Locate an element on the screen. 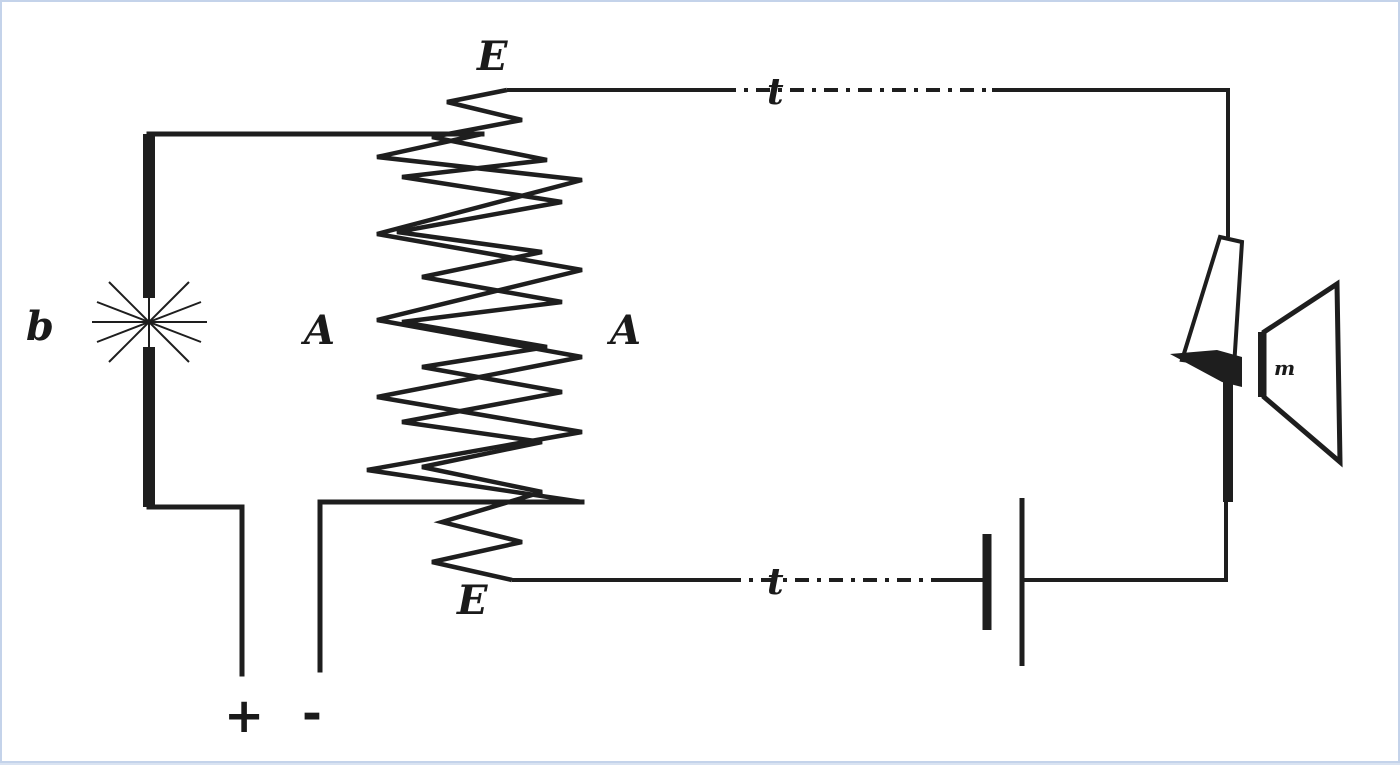 Image resolution: width=1400 pixels, height=765 pixels. label-coil-e-bottom: E is located at coordinates (472, 600).